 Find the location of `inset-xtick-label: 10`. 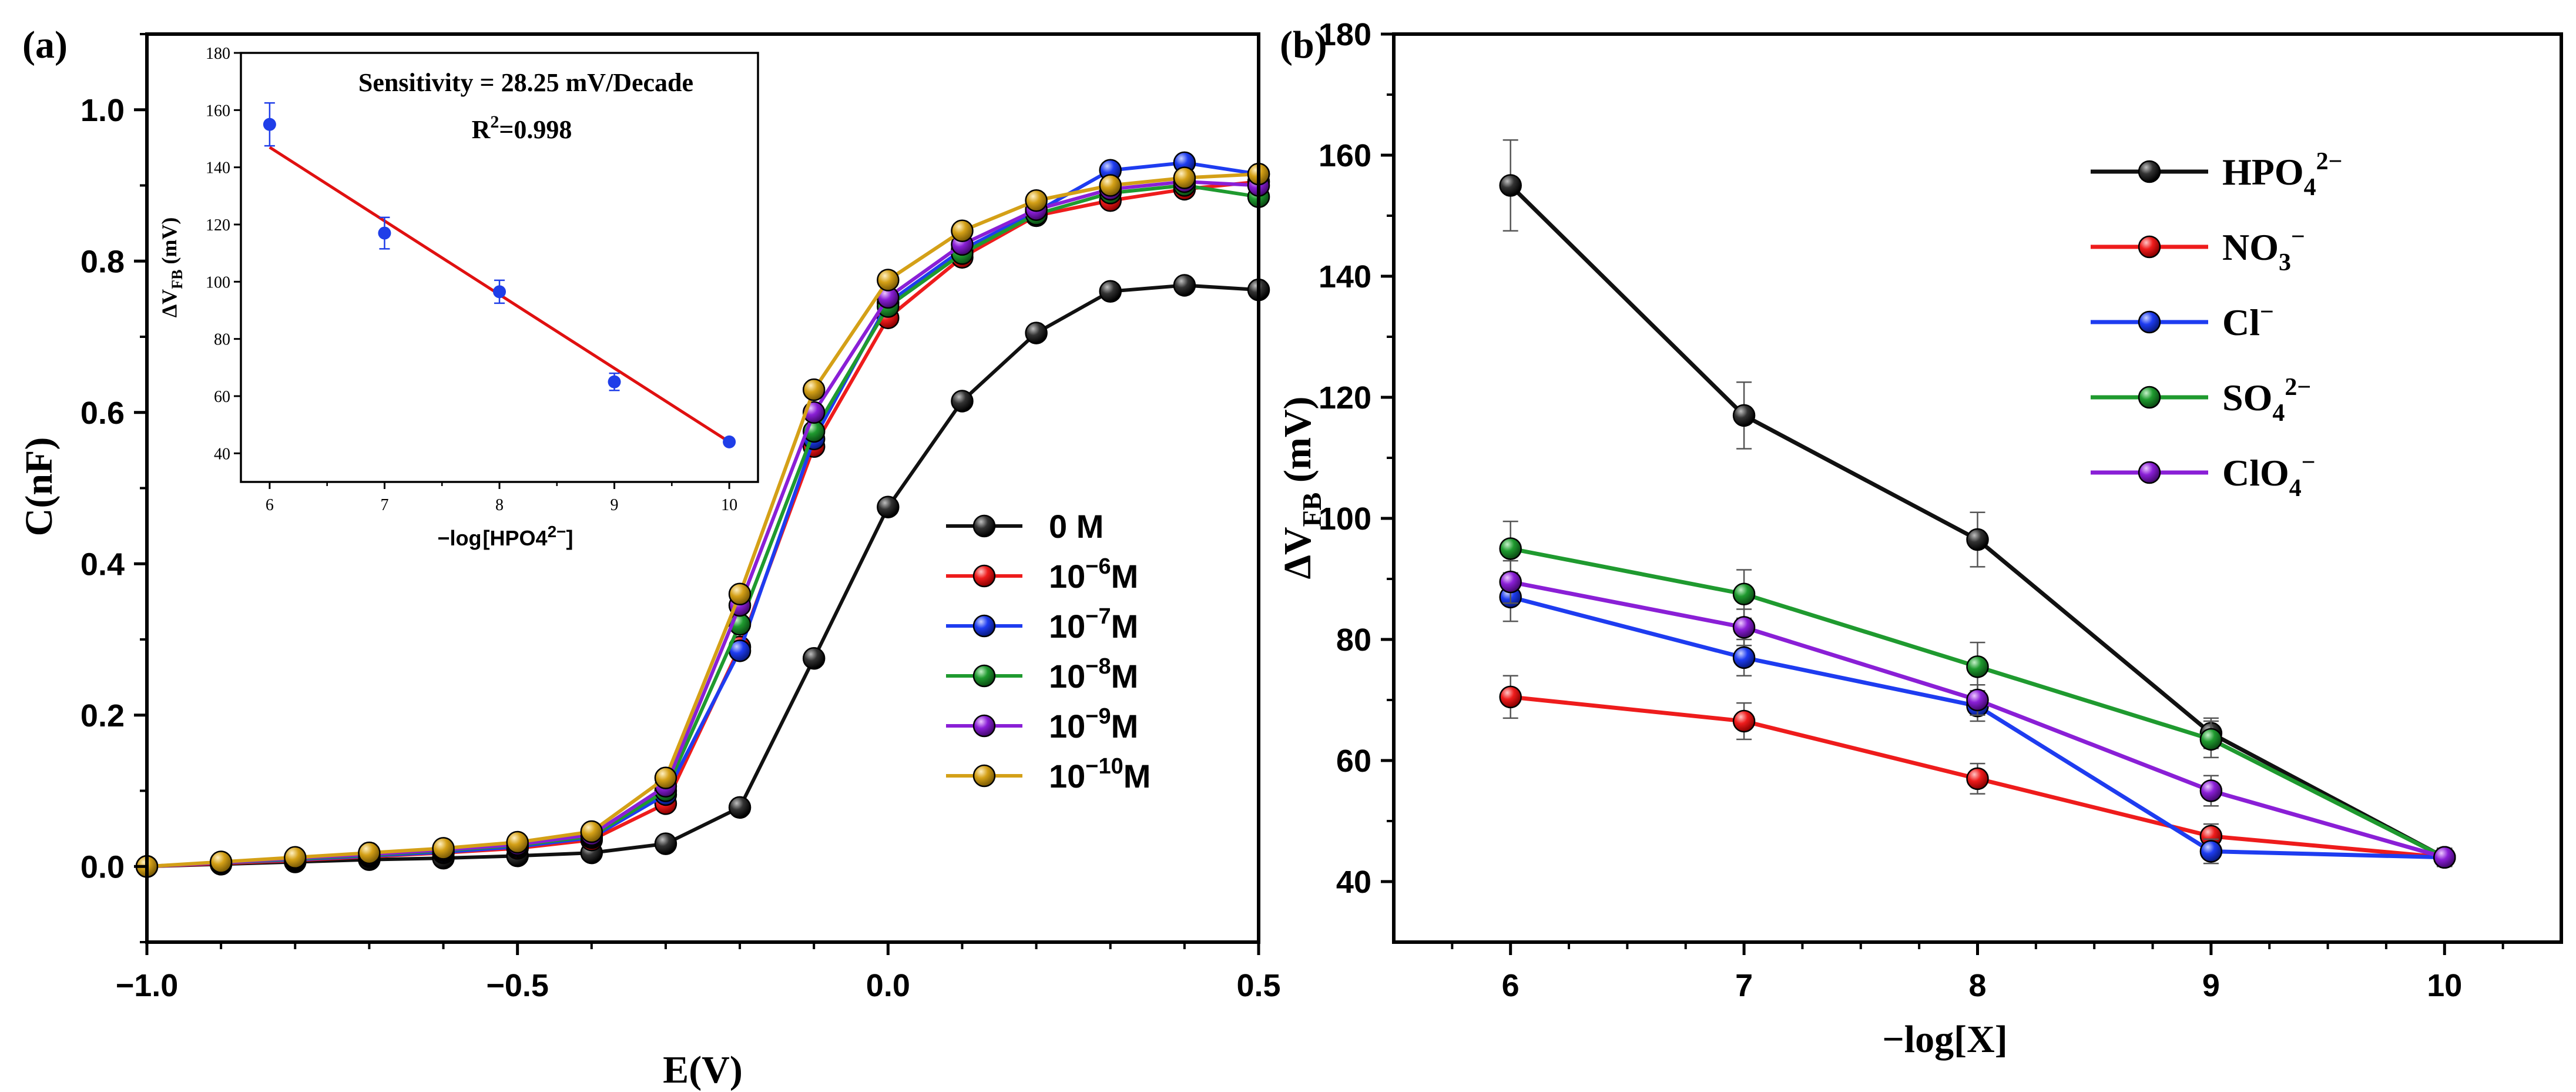

inset-xtick-label: 10 is located at coordinates (729, 505).